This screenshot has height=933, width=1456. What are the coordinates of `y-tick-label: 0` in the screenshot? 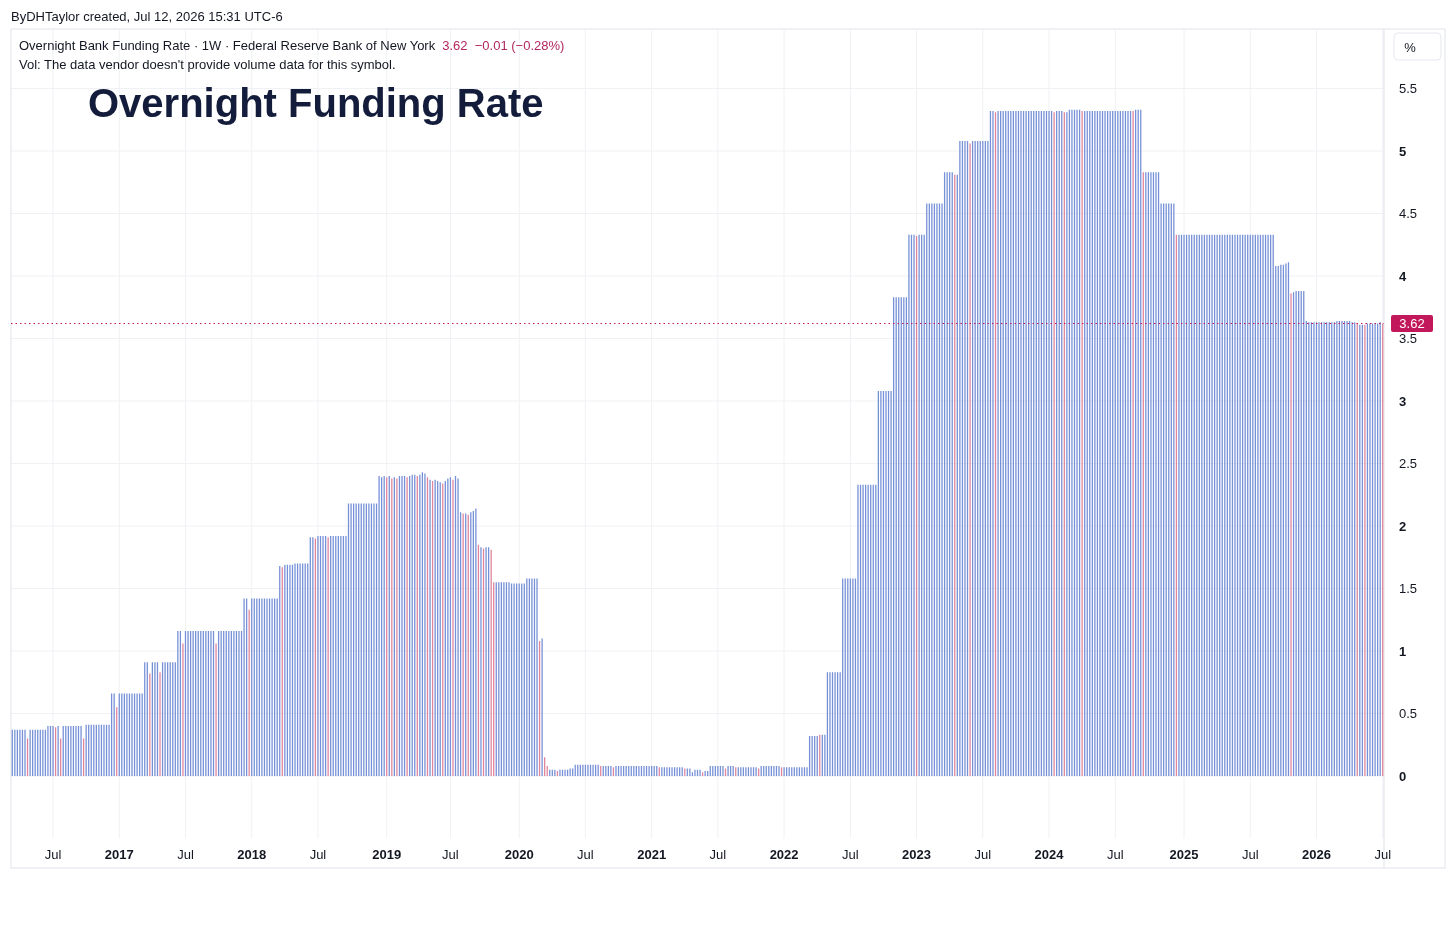 It's located at (1403, 776).